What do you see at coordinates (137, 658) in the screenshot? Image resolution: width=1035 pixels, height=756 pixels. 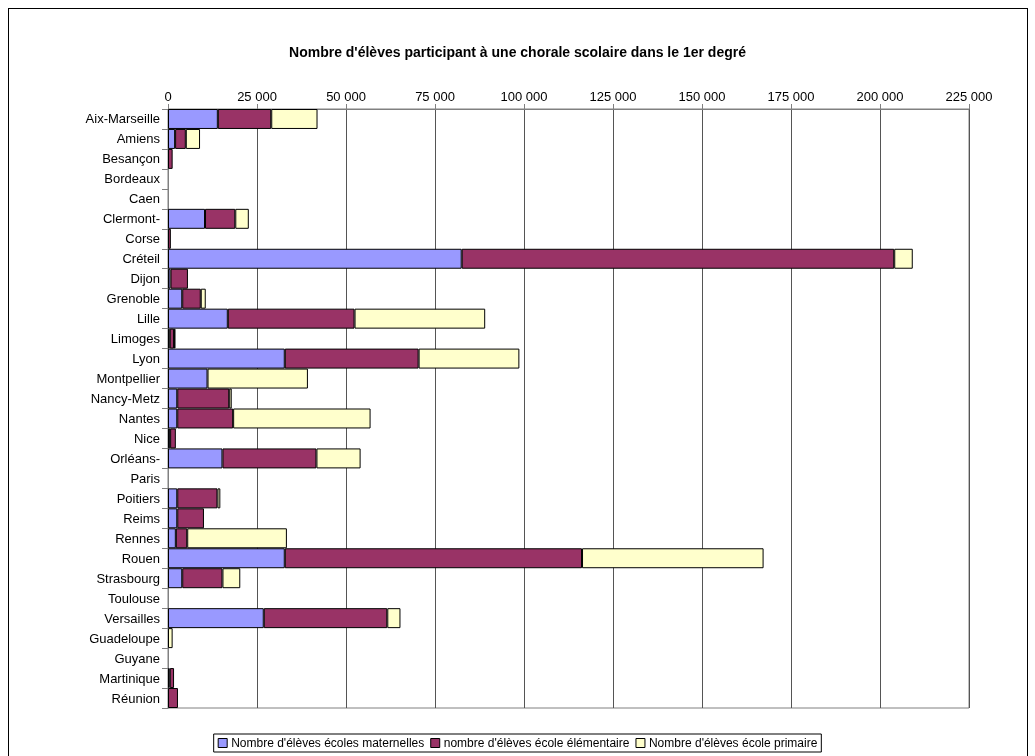 I see `y-tick-label: Guyane` at bounding box center [137, 658].